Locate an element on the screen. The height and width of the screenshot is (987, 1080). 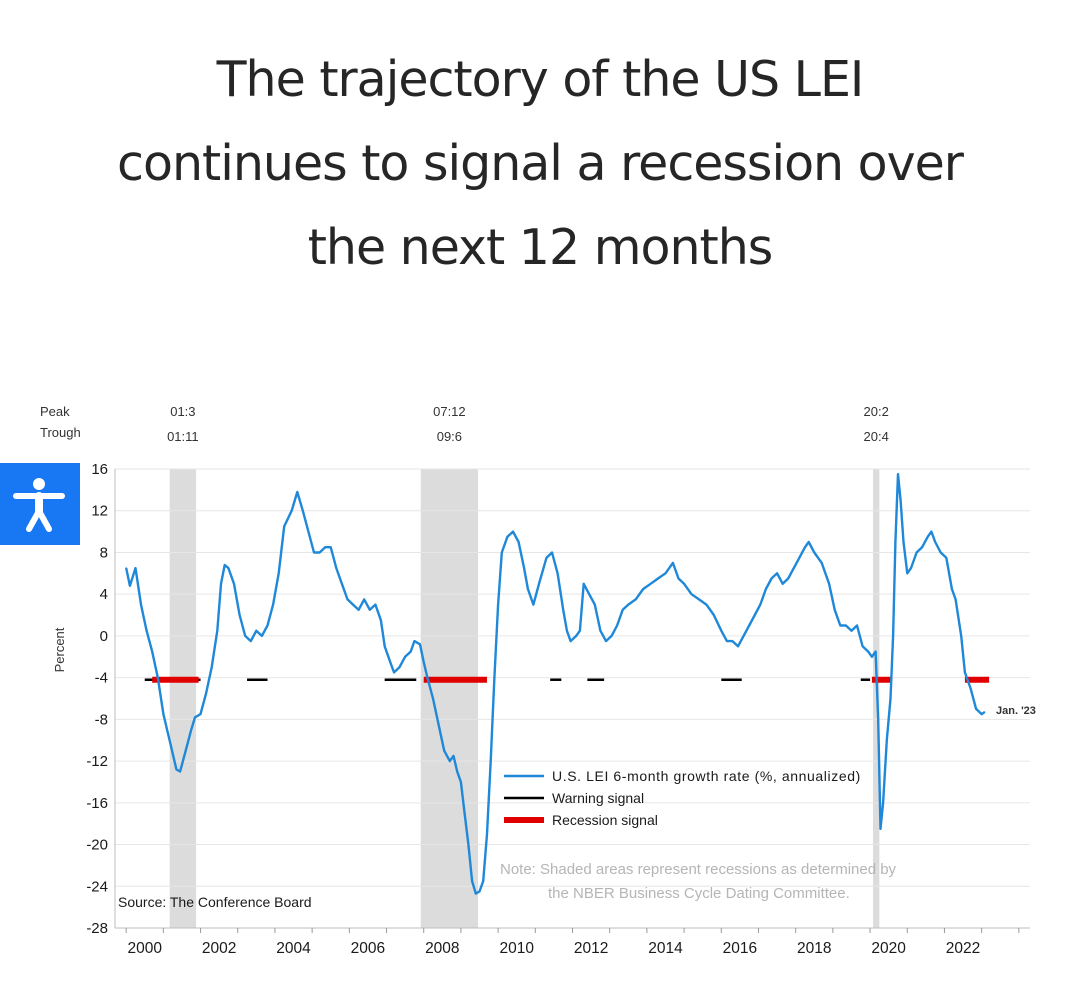
y-tick-label: -8 is located at coordinates (101, 719).